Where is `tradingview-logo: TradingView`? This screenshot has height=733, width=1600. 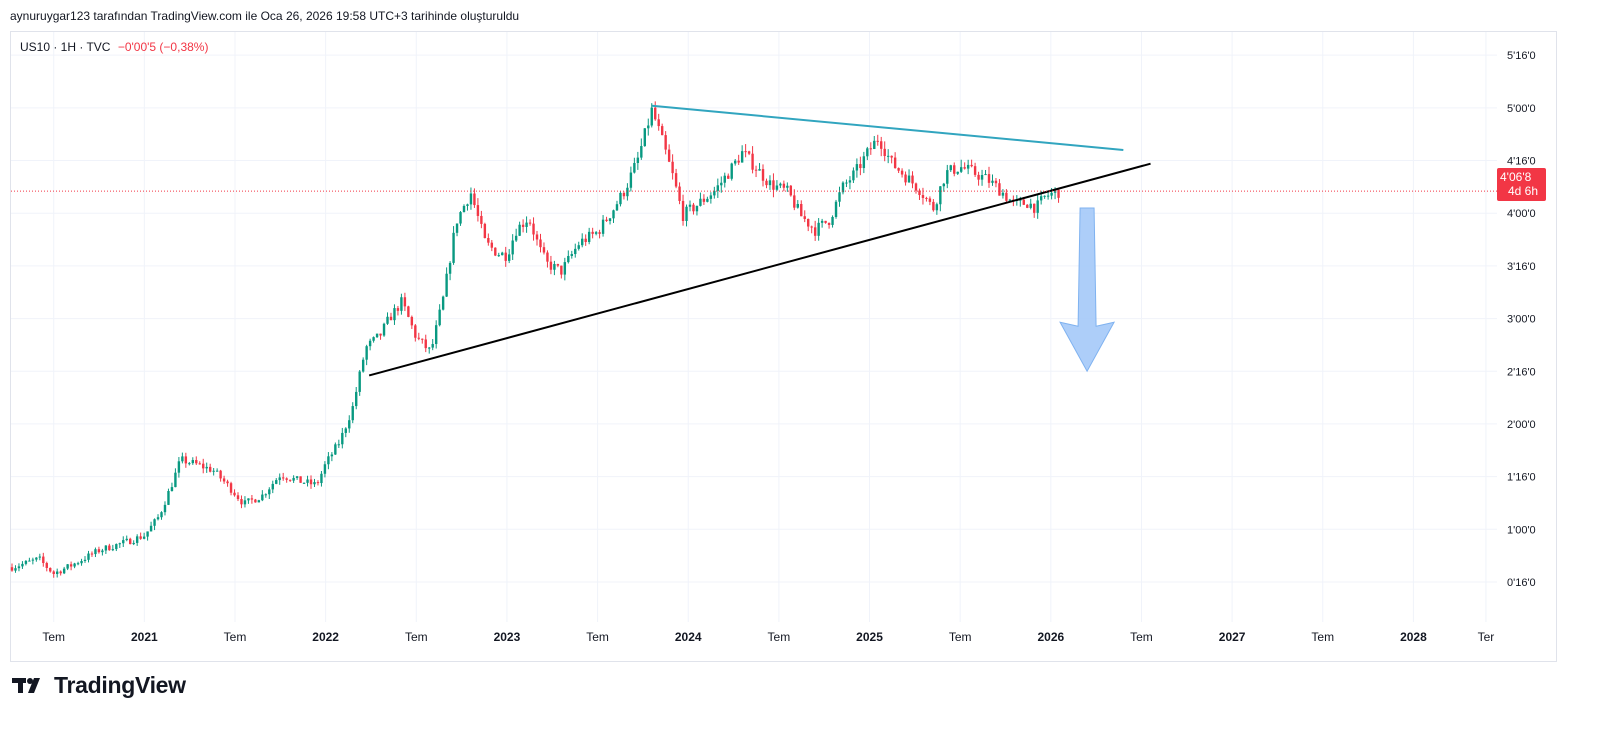 tradingview-logo: TradingView is located at coordinates (99, 685).